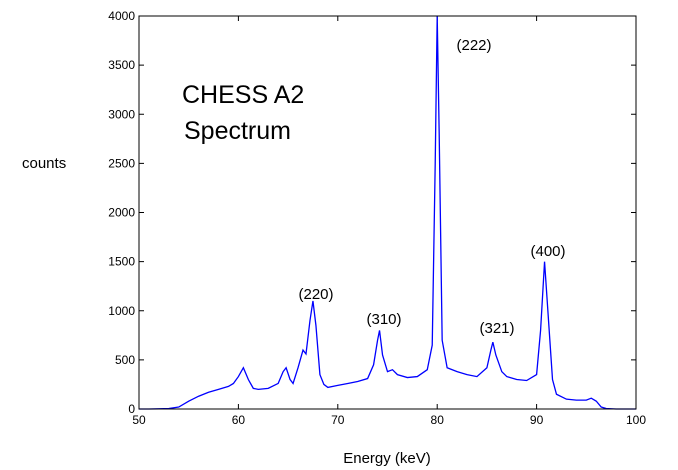  What do you see at coordinates (537, 420) in the screenshot?
I see `x-tick-label: 90` at bounding box center [537, 420].